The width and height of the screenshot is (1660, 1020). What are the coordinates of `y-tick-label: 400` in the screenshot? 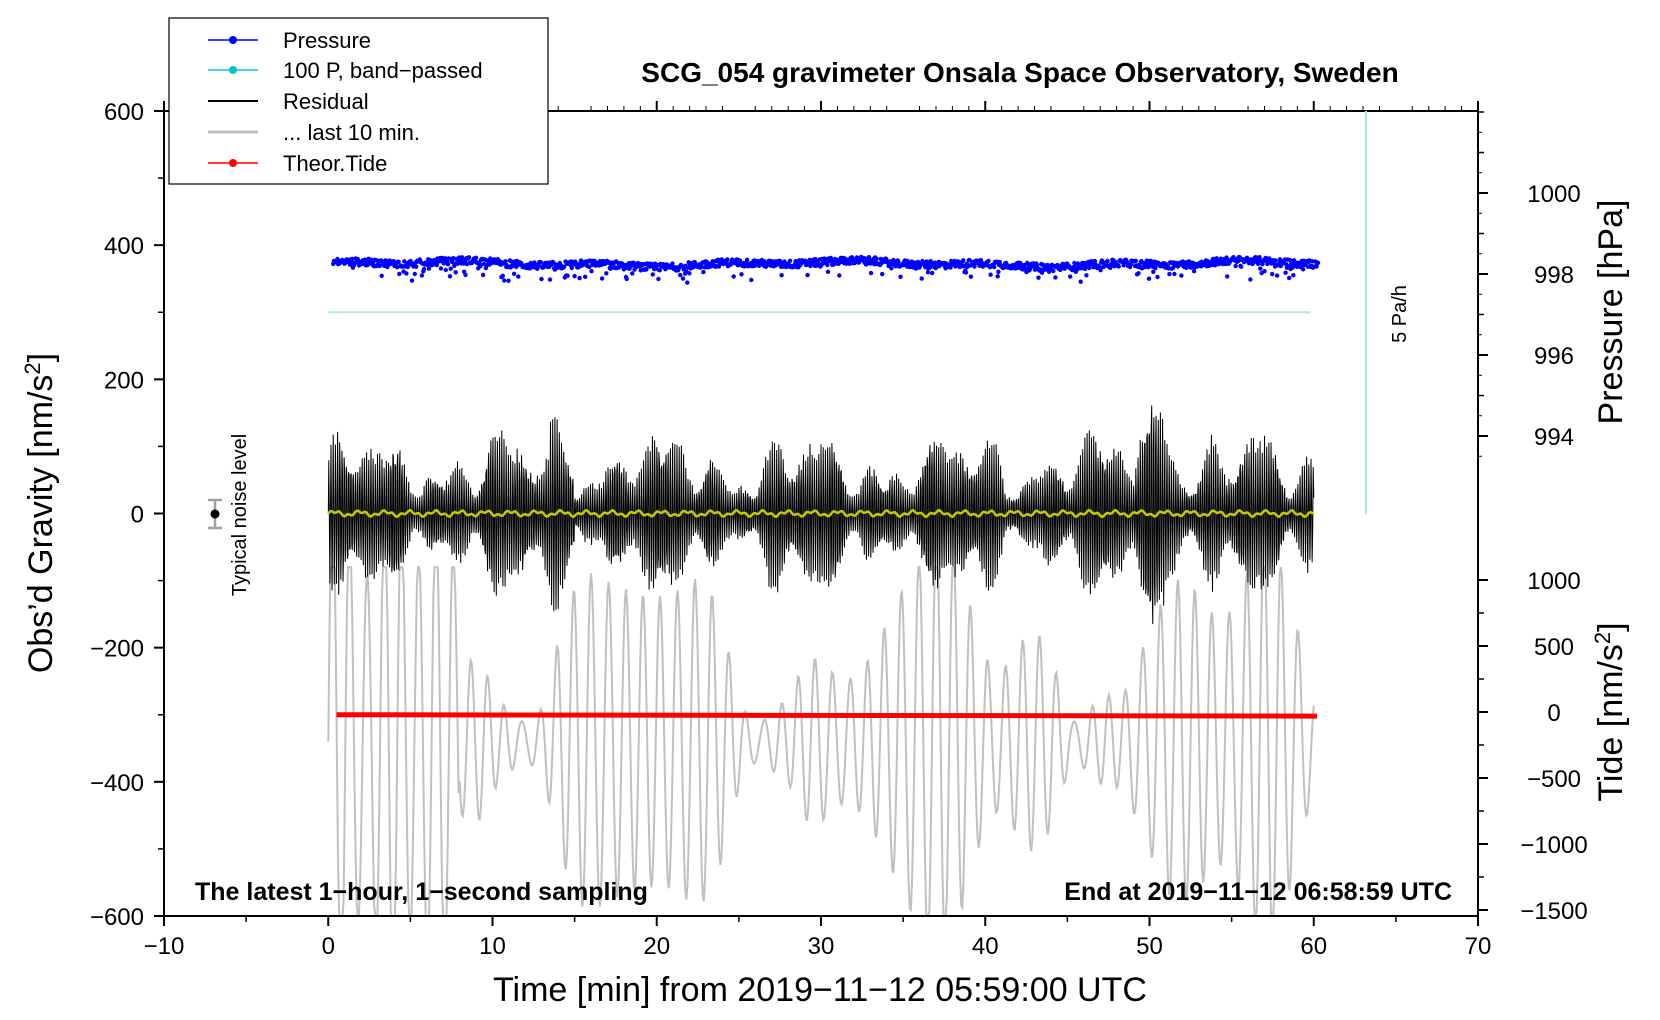 It's located at (124, 246).